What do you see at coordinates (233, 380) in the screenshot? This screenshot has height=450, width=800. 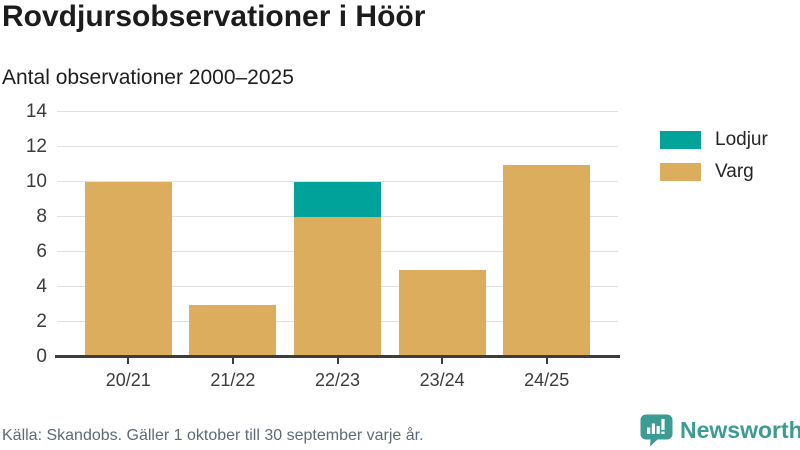 I see `x-tick-label-21-22: 21/22` at bounding box center [233, 380].